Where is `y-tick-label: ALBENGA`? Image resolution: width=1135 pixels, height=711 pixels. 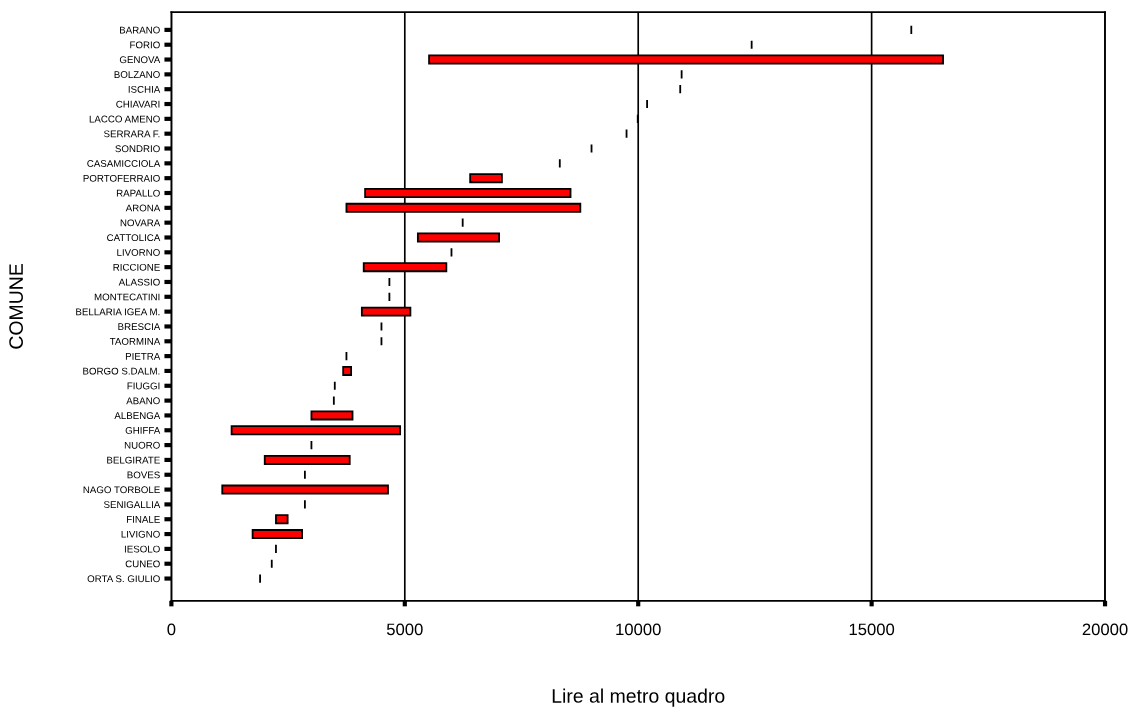
y-tick-label: ALBENGA is located at coordinates (137, 416).